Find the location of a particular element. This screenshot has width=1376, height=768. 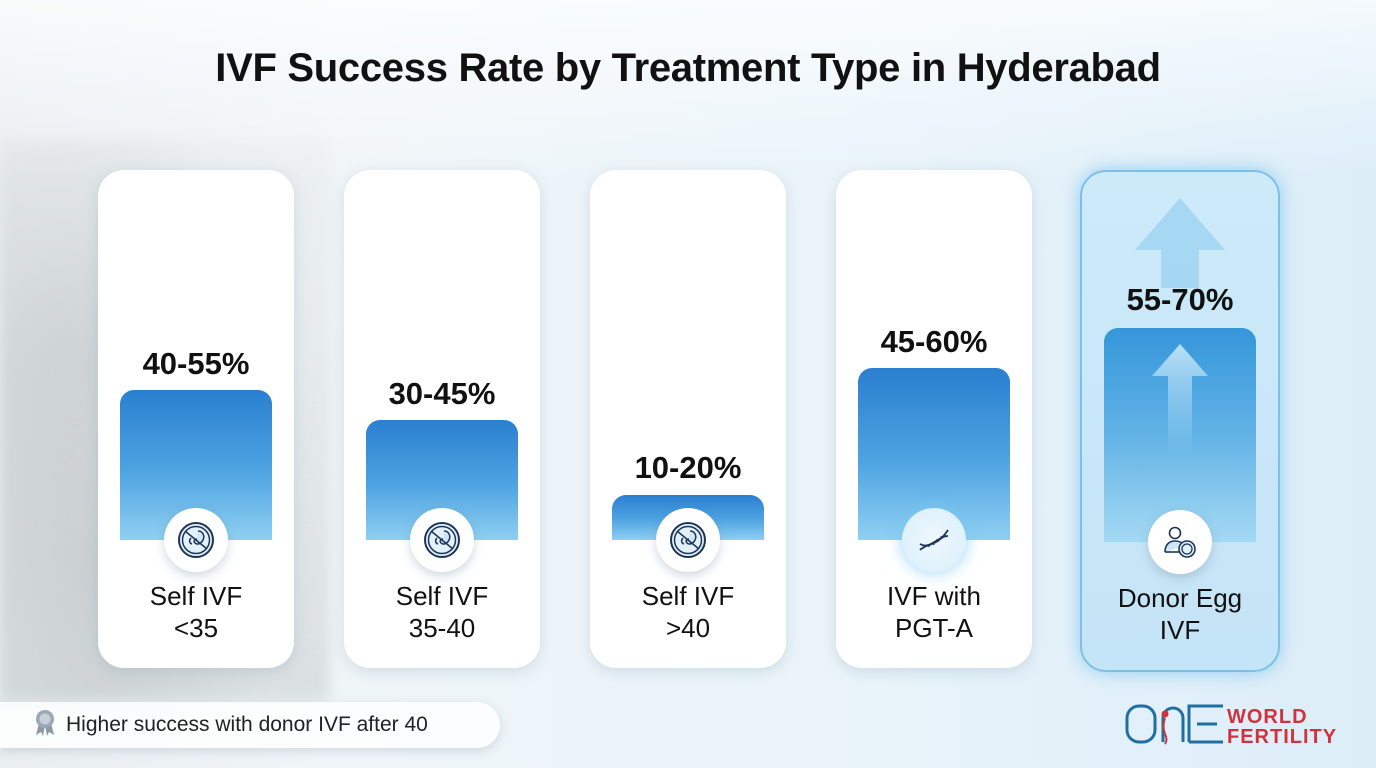

category-label: Donor Egg IVF is located at coordinates (1180, 614).